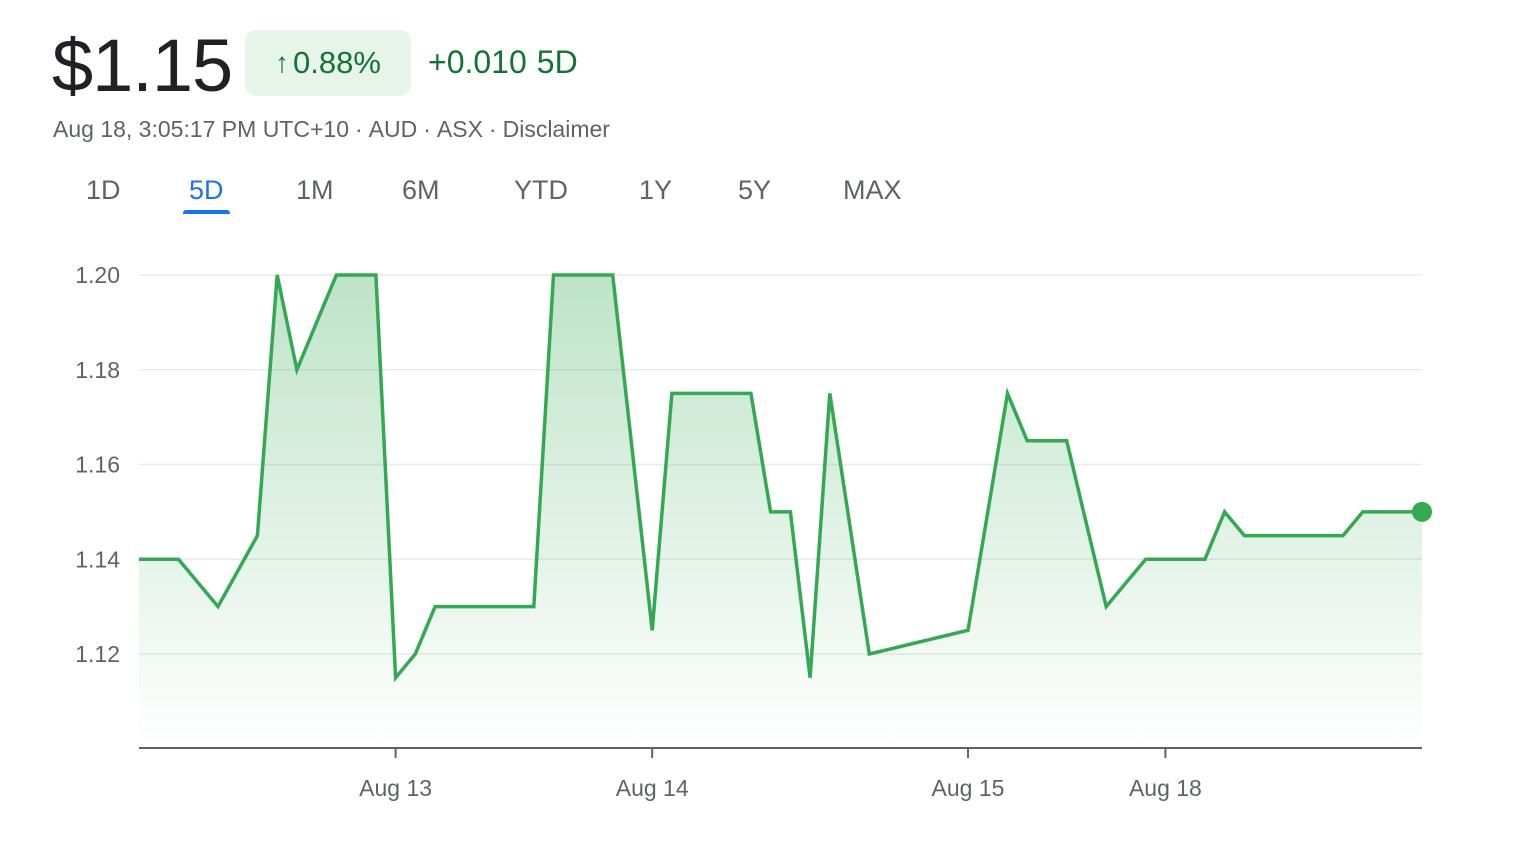  I want to click on tab-label: 1Y, so click(656, 190).